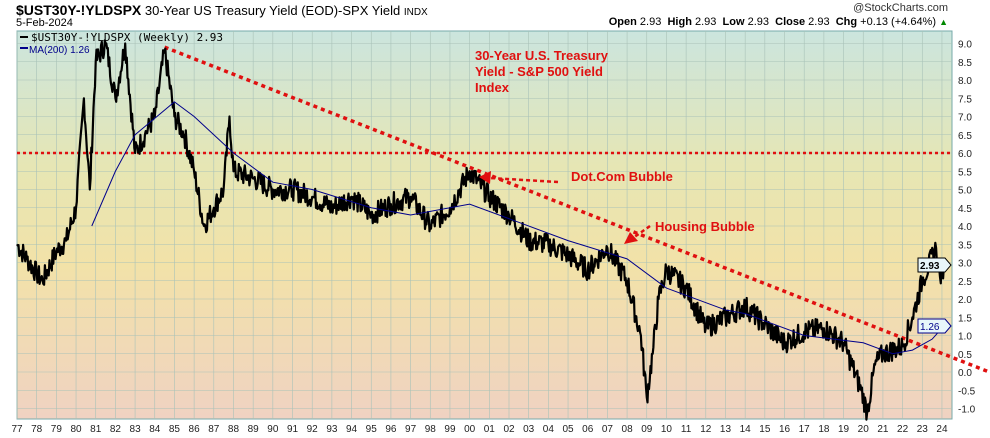 The height and width of the screenshot is (438, 990). Describe the element at coordinates (136, 429) in the screenshot. I see `x-tick-label: 83` at that location.